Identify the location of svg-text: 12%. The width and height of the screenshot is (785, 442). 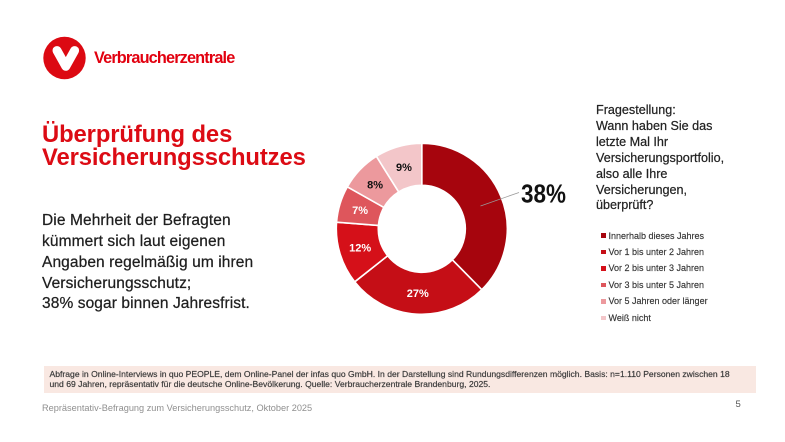
(360, 249).